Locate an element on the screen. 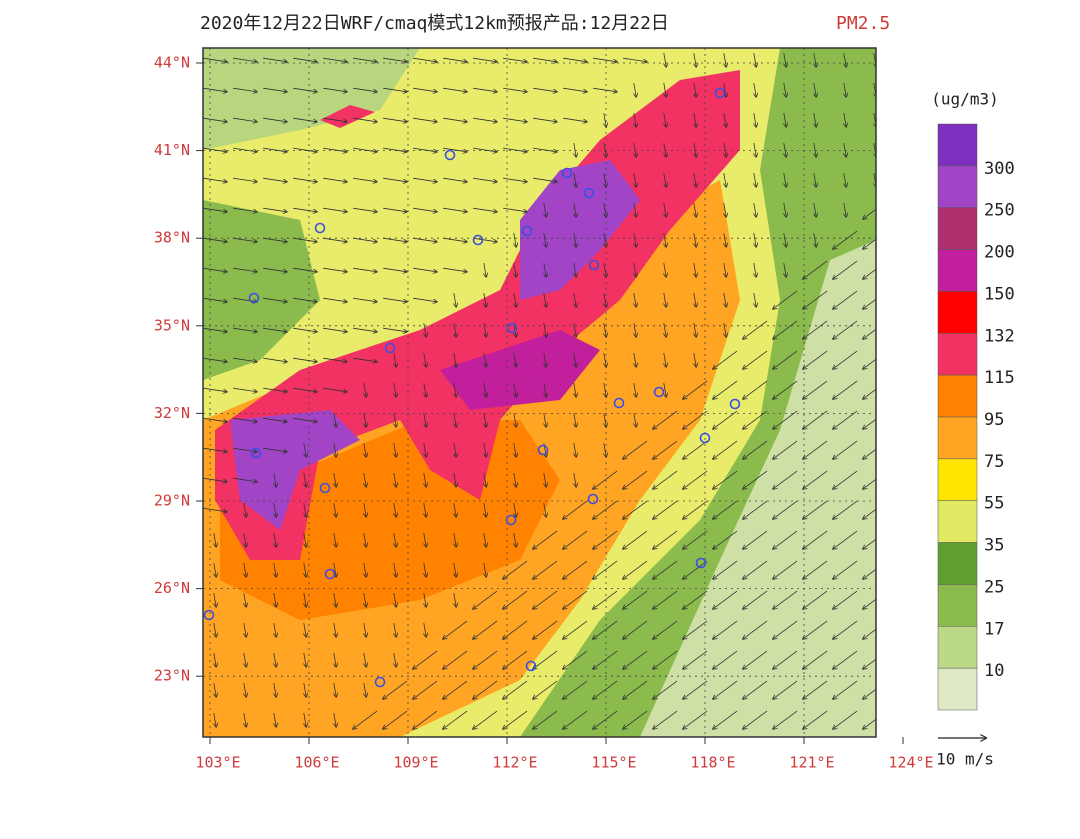 This screenshot has width=1080, height=839. purple-area is located at coordinates (295, 470).